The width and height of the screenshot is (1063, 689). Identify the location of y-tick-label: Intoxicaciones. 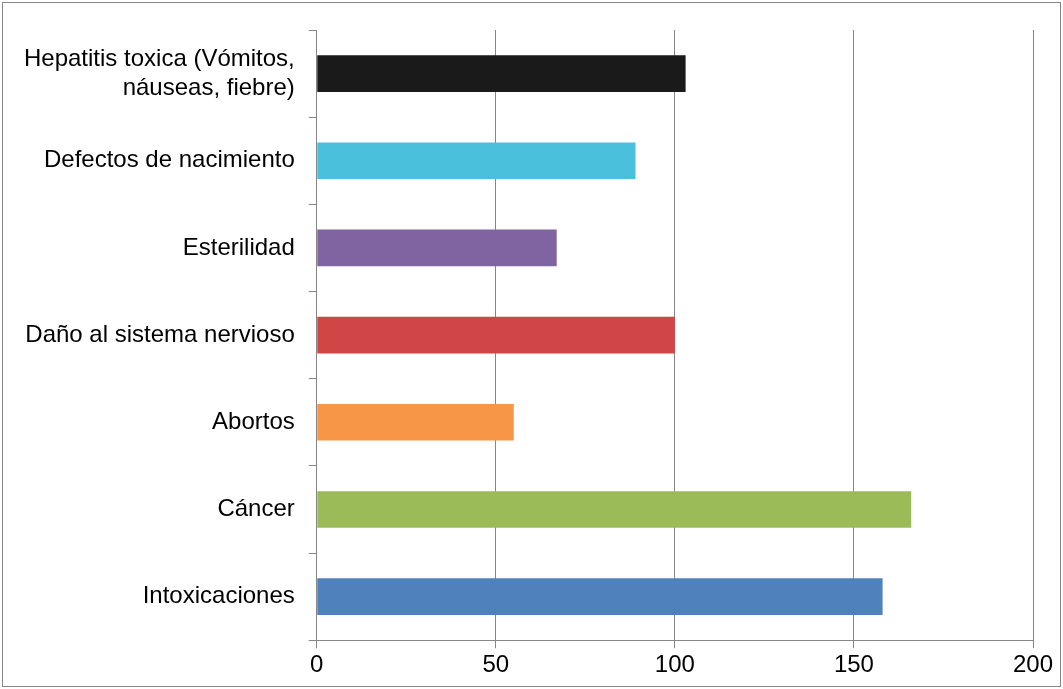
(218, 595).